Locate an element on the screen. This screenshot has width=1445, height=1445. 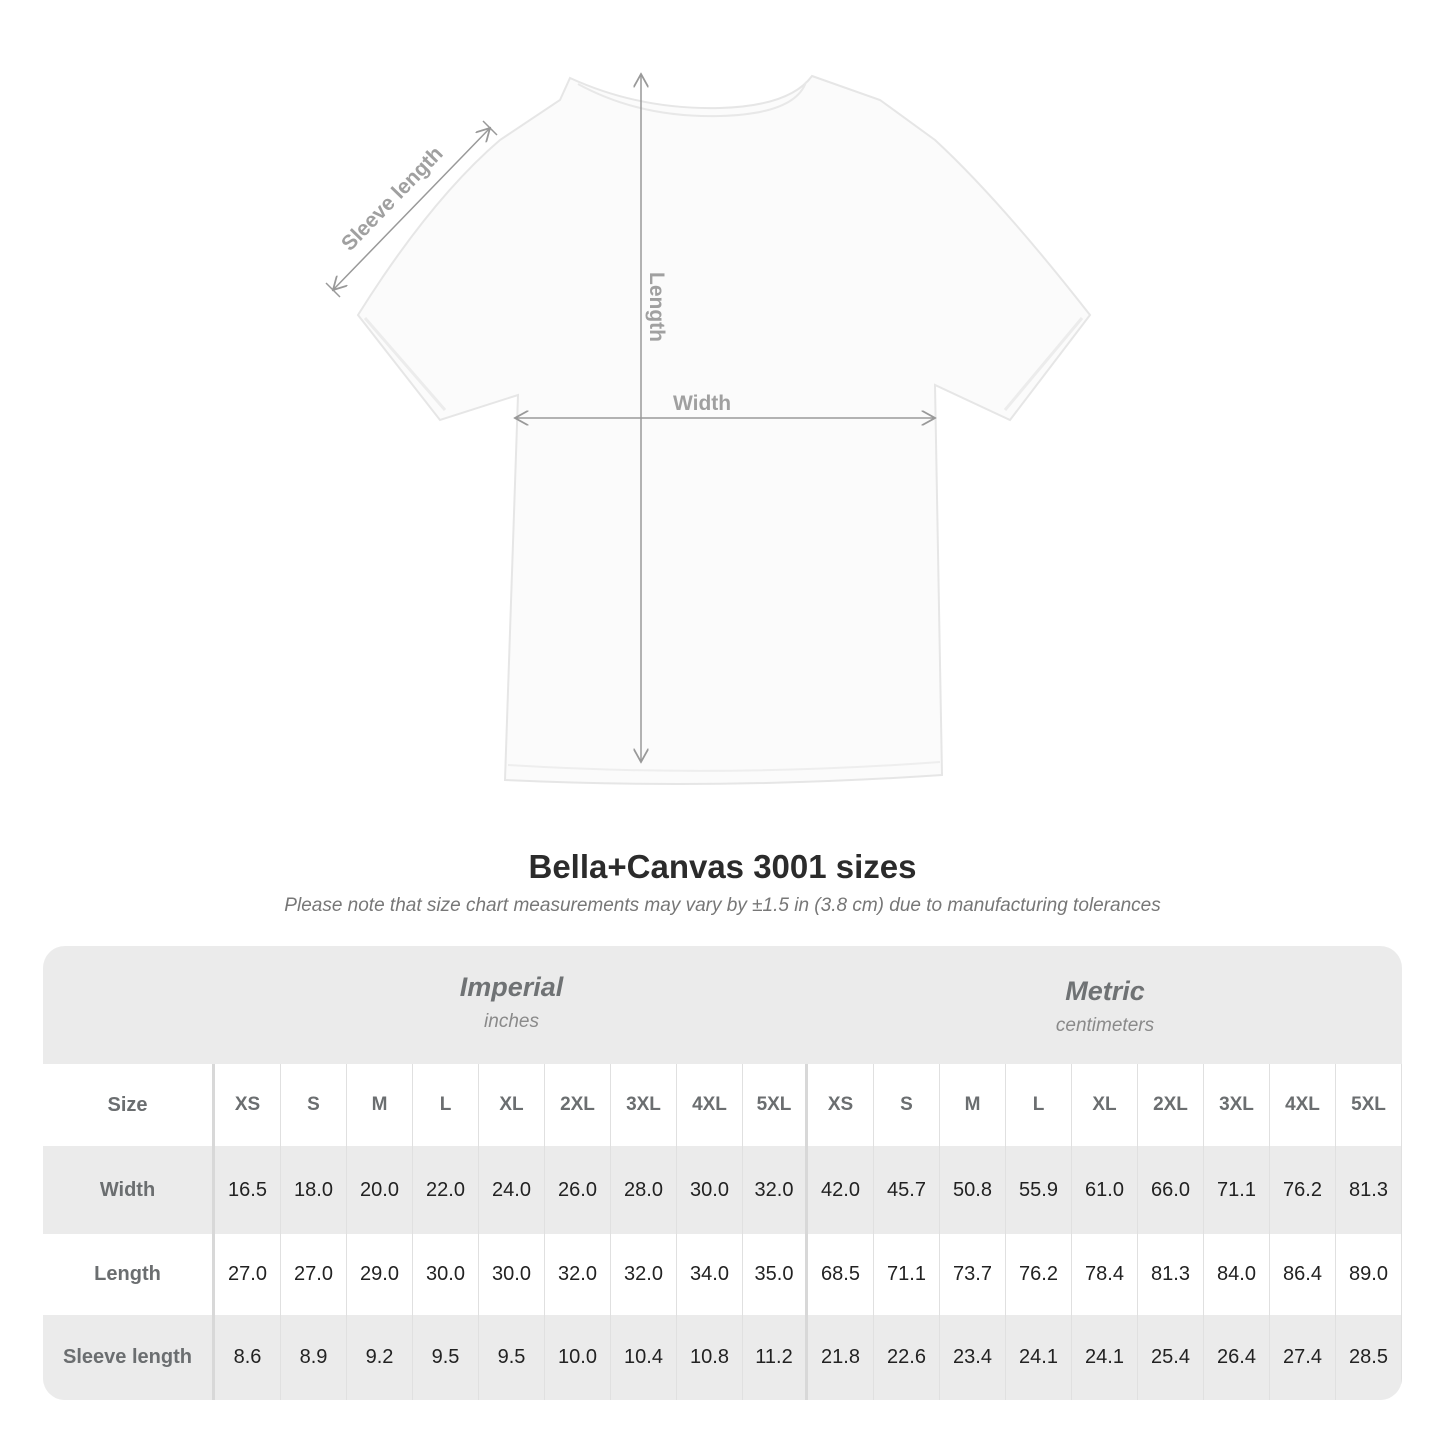
row-label: Width is located at coordinates (129, 1190).